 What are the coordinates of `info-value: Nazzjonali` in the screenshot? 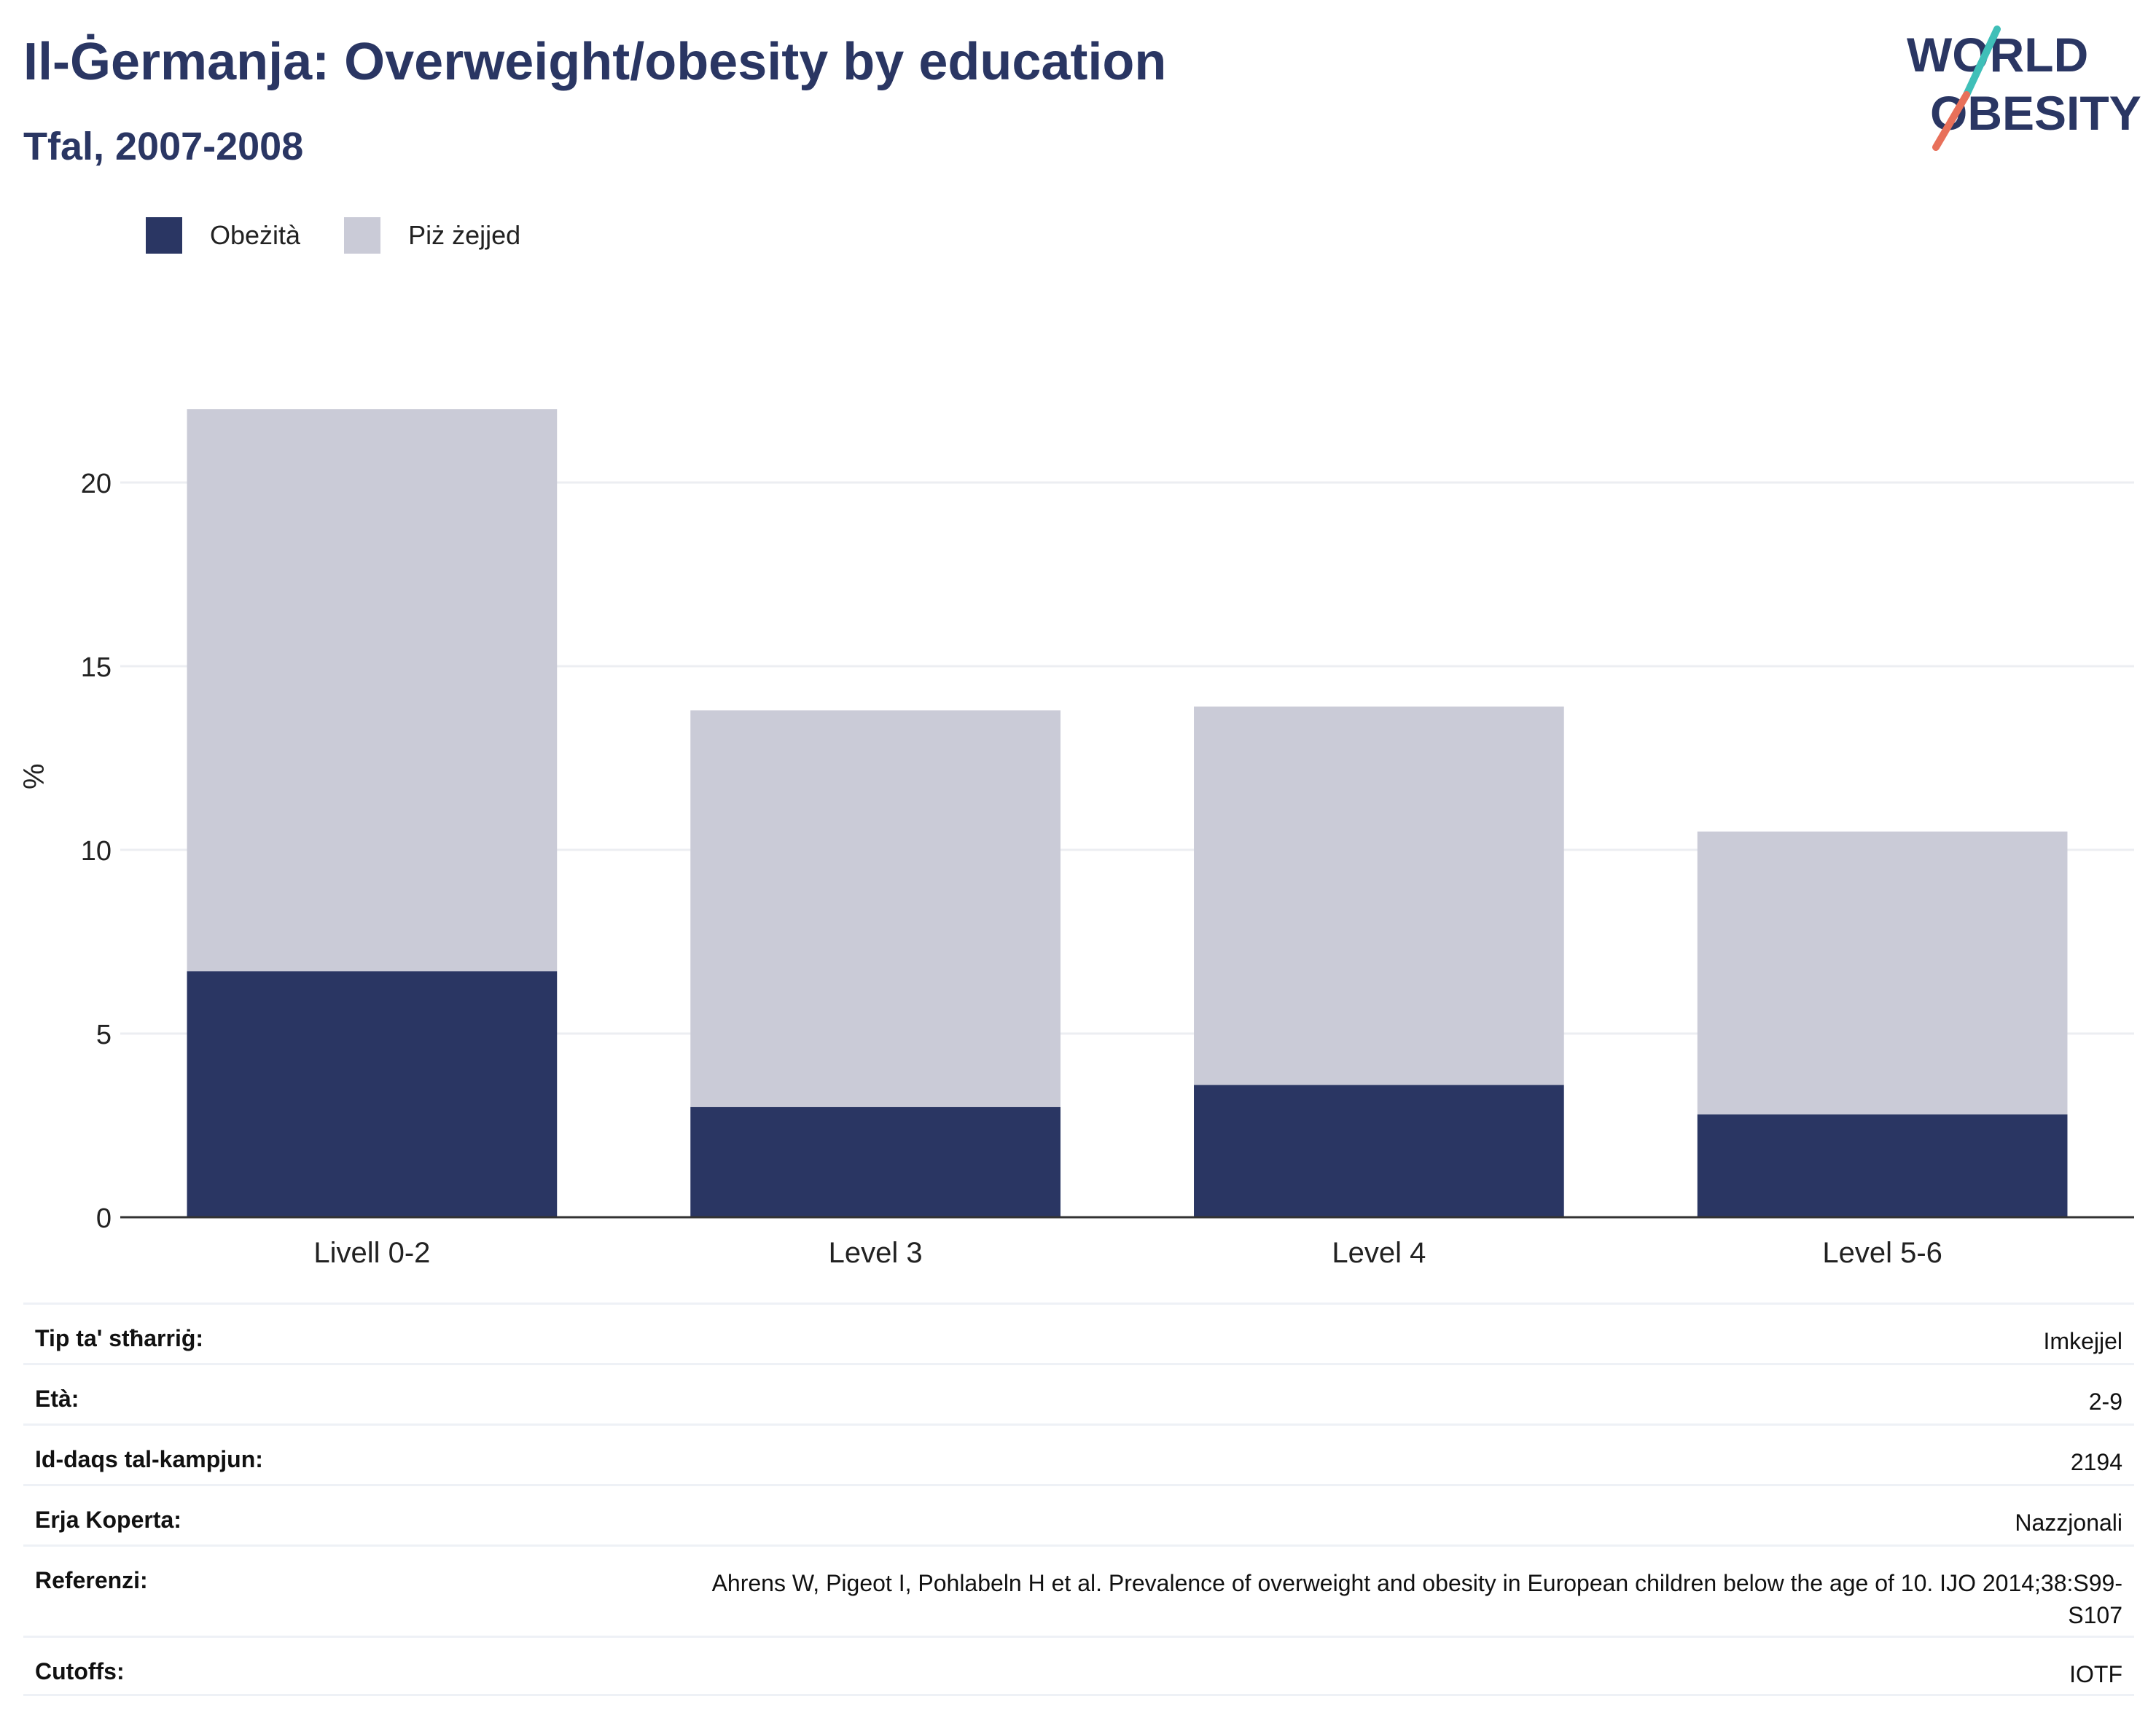 It's located at (2069, 1523).